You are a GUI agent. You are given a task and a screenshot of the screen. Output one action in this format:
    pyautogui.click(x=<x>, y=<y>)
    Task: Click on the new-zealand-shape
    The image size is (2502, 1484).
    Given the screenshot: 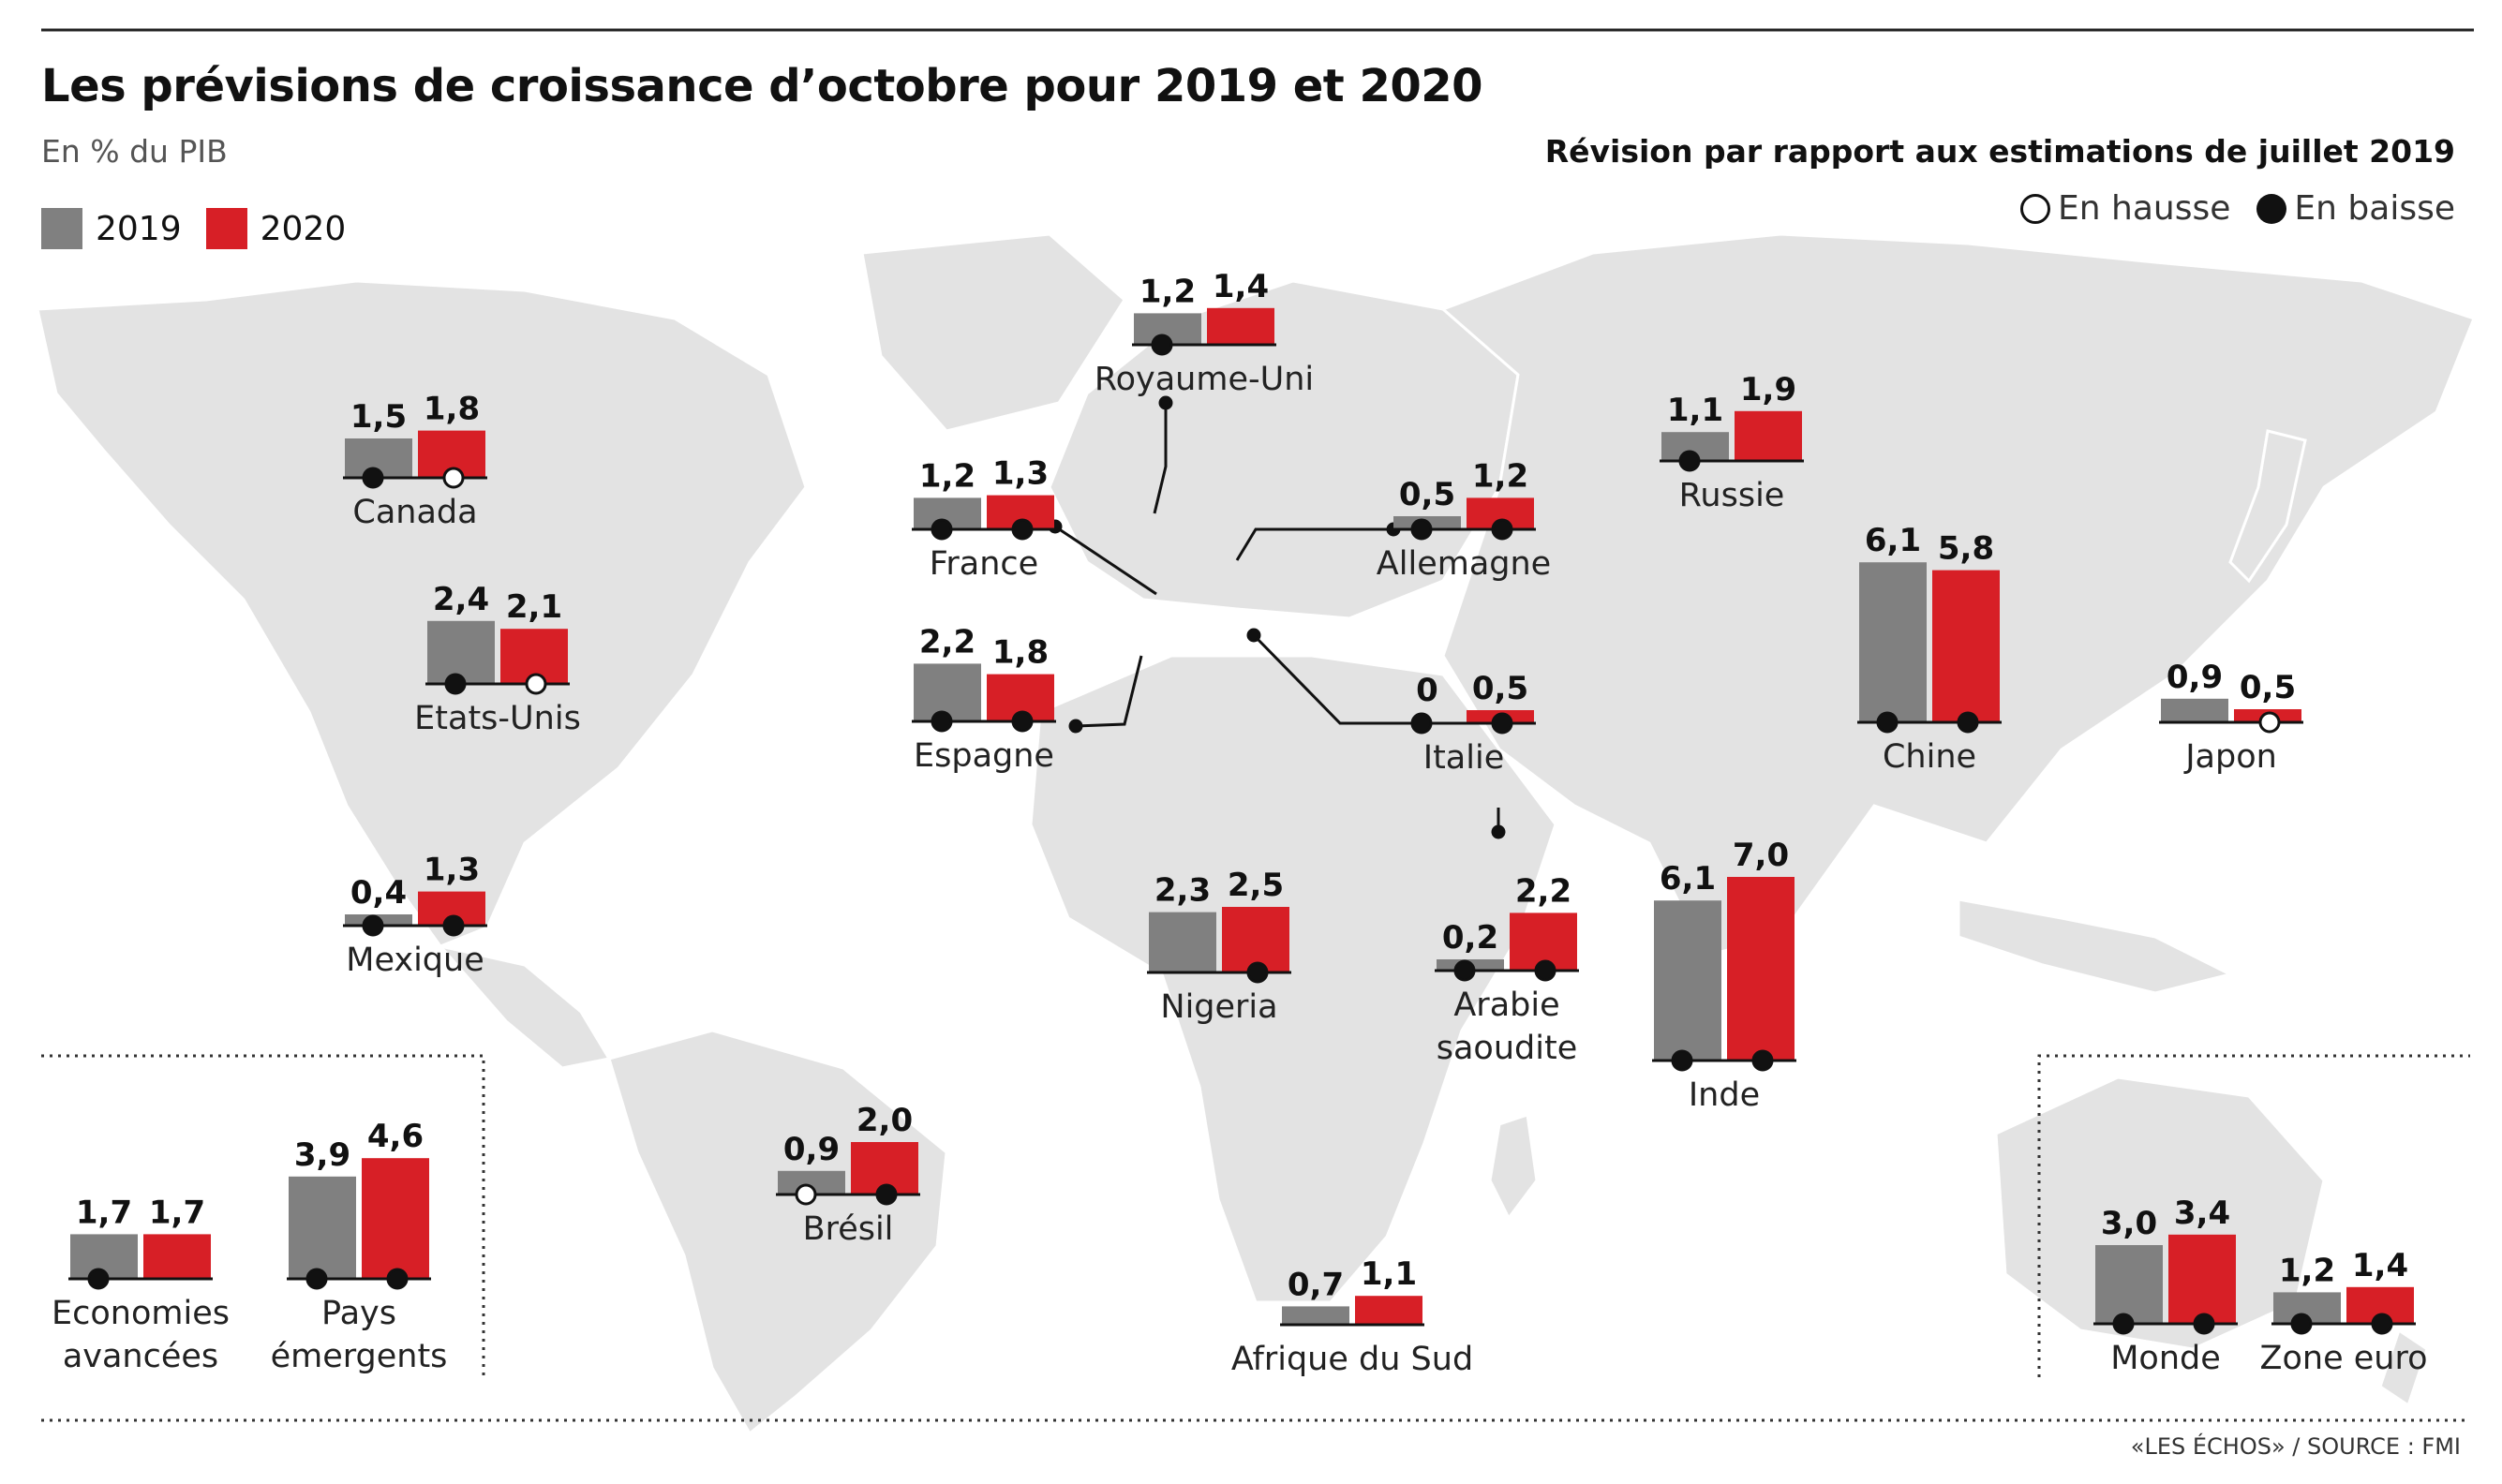 What is the action you would take?
    pyautogui.click(x=2404, y=1368)
    